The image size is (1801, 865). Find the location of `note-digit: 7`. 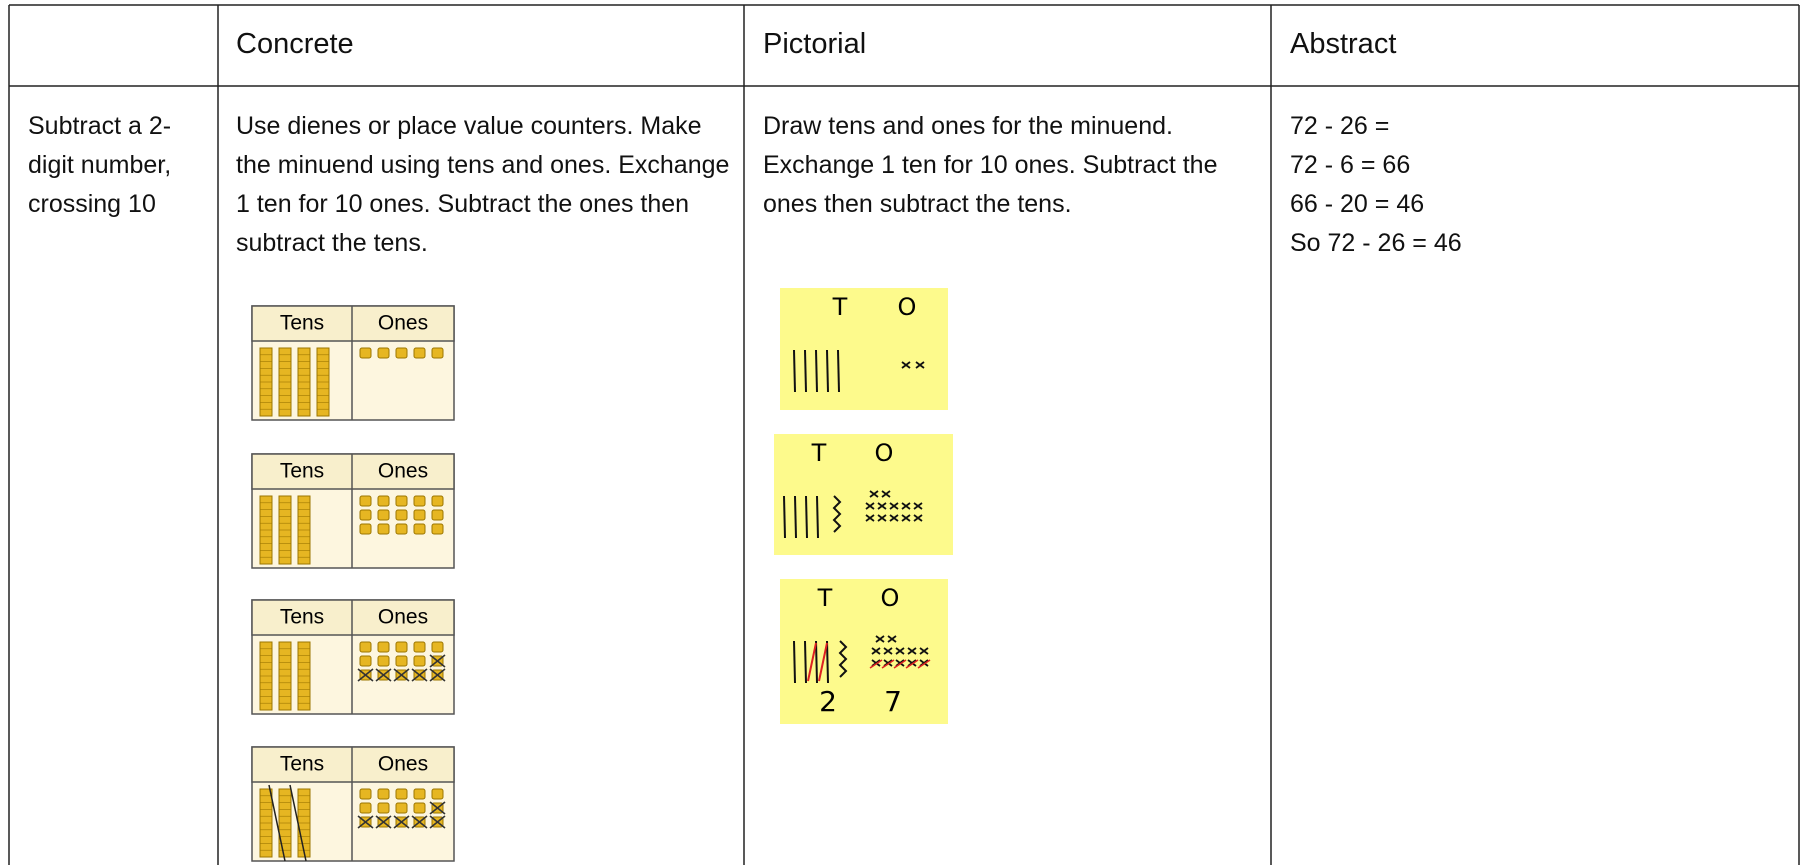

note-digit: 7 is located at coordinates (893, 701).